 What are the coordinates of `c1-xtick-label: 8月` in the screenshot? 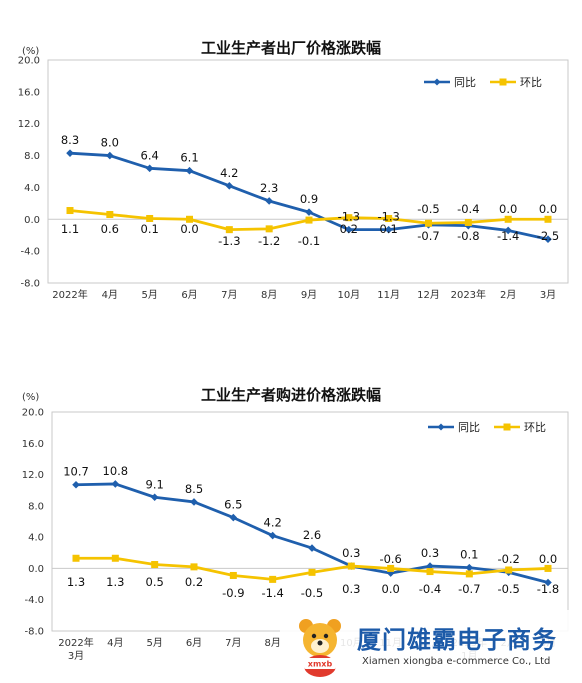 It's located at (269, 294).